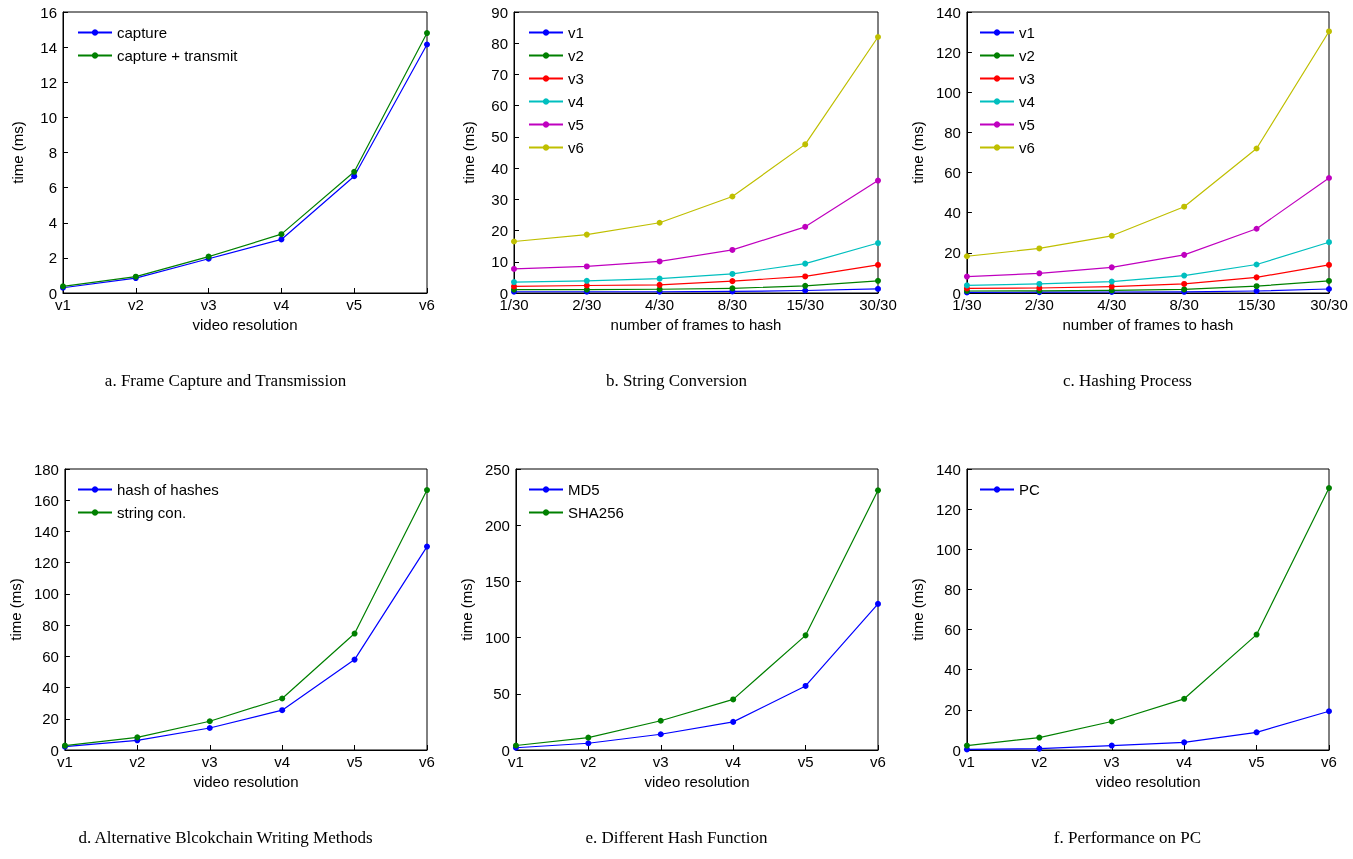 The height and width of the screenshot is (859, 1353). I want to click on legend-label: string con., so click(152, 512).